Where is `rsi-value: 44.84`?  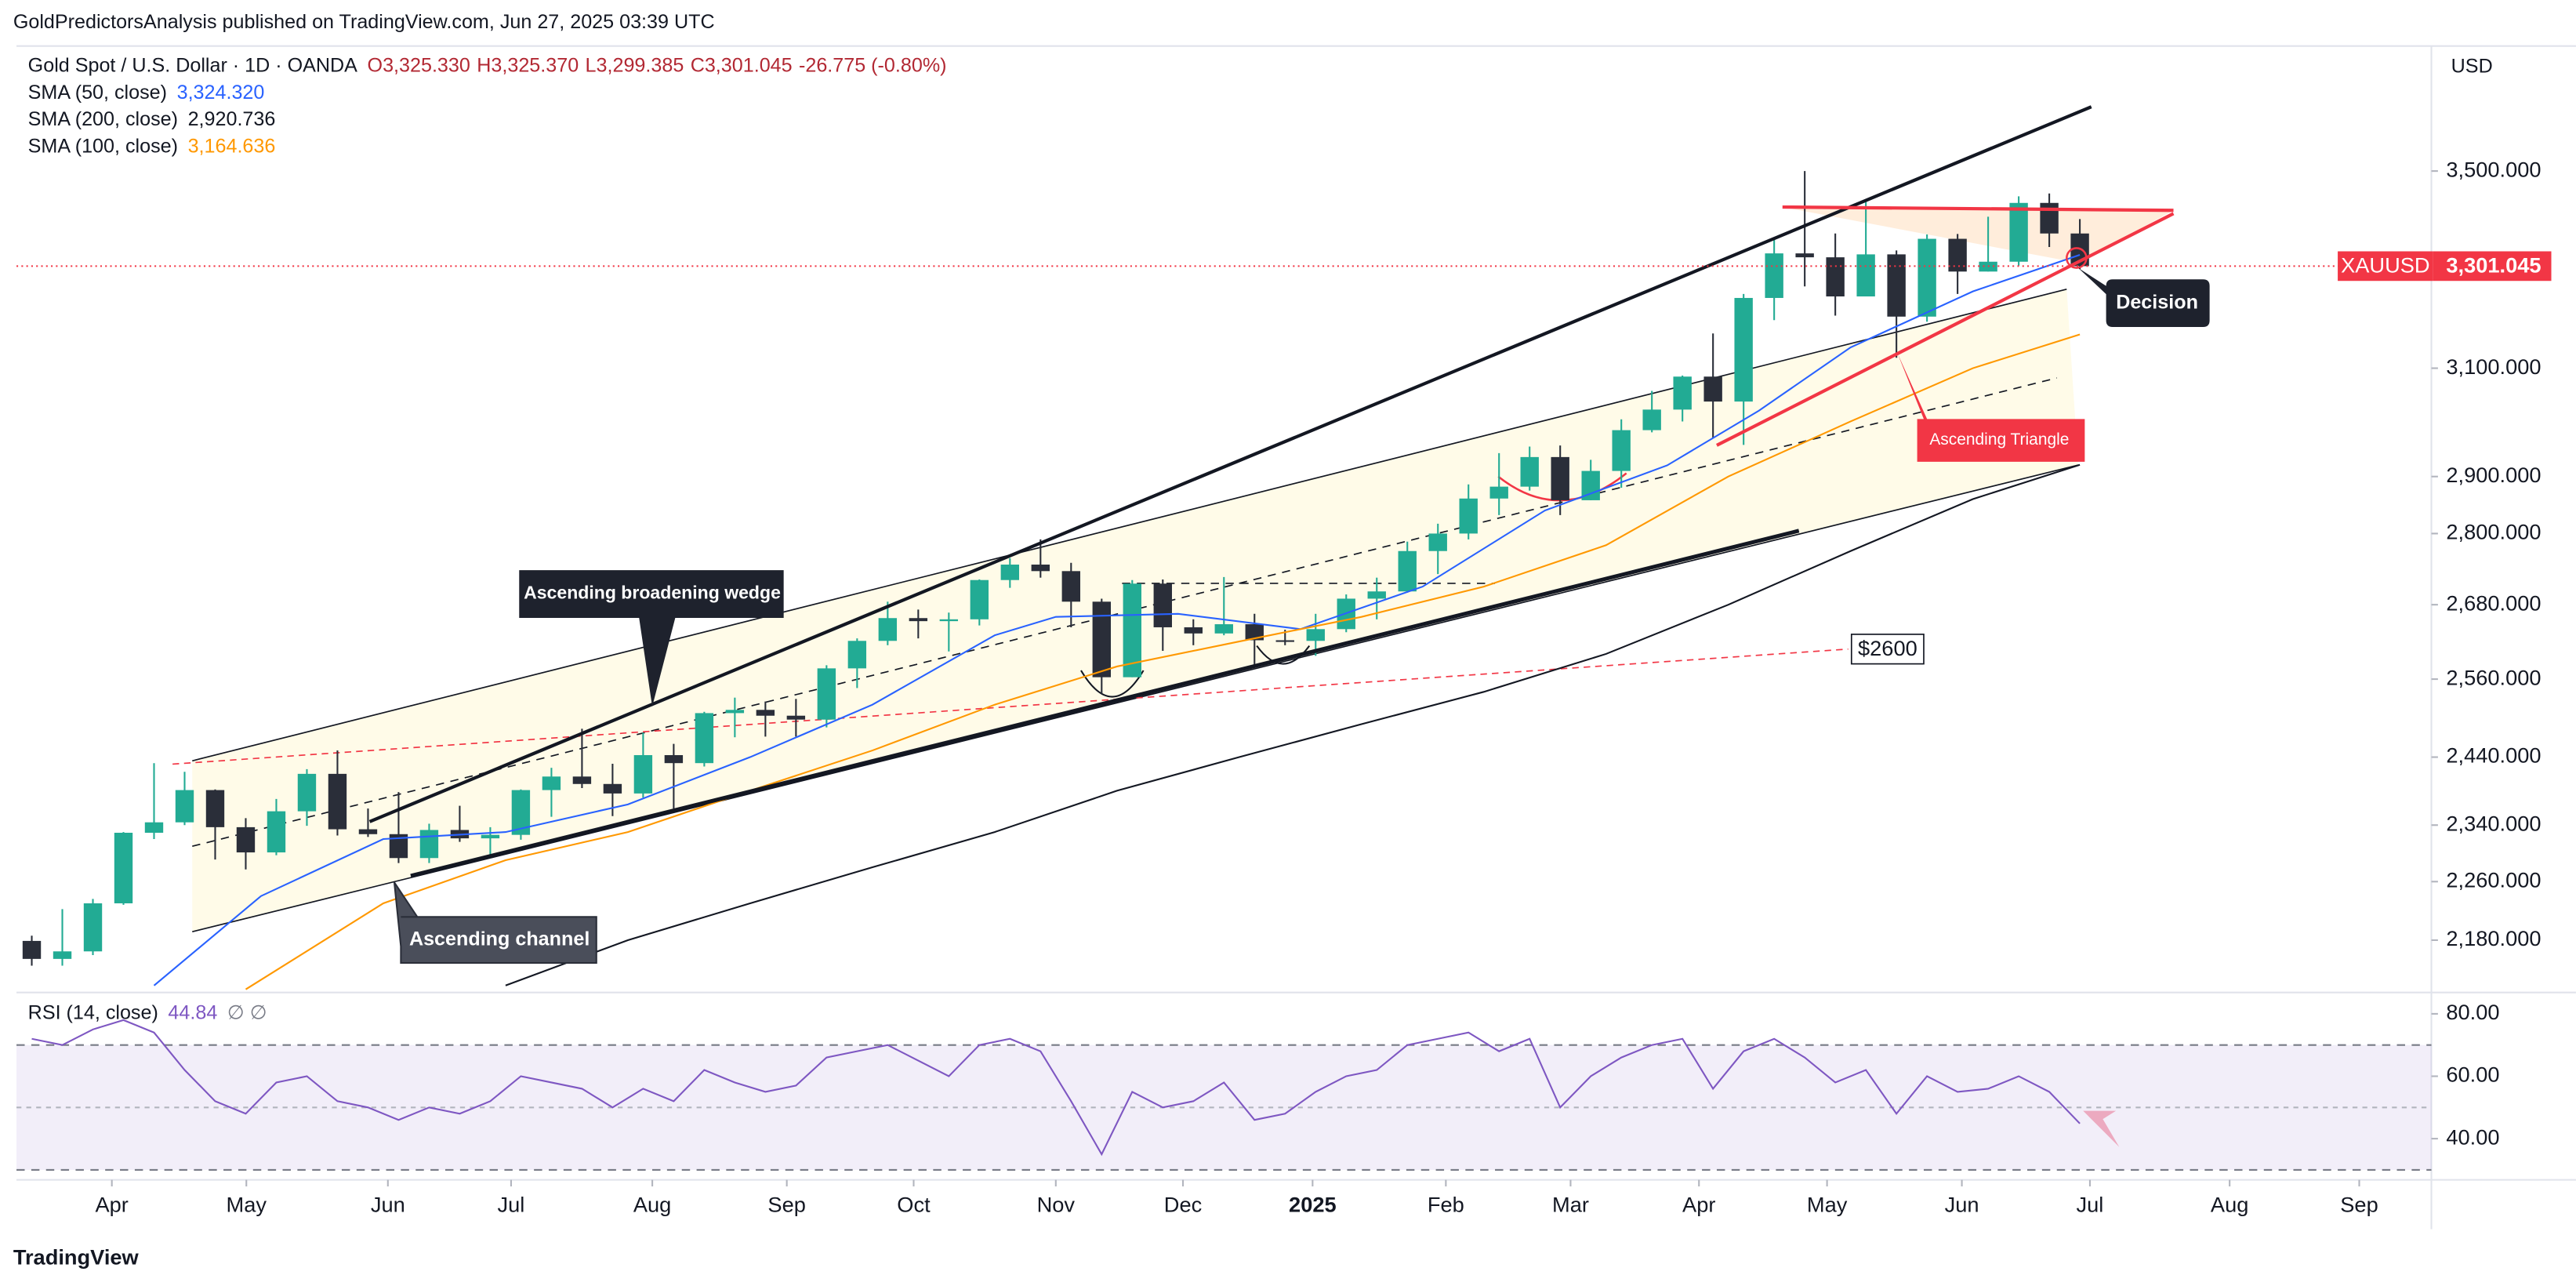
rsi-value: 44.84 is located at coordinates (193, 1013).